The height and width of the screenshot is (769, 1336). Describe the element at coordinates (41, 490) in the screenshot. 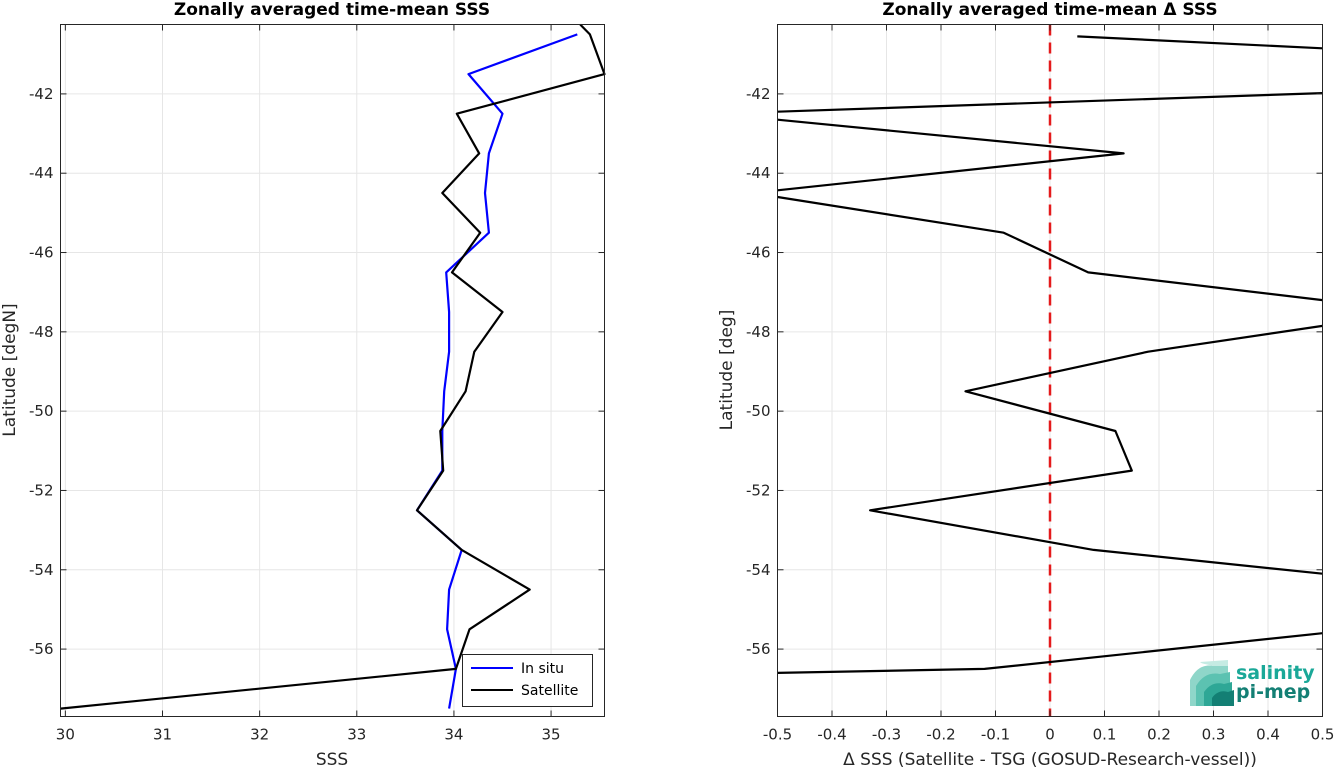

I see `sss-y-tick-label: -52` at that location.